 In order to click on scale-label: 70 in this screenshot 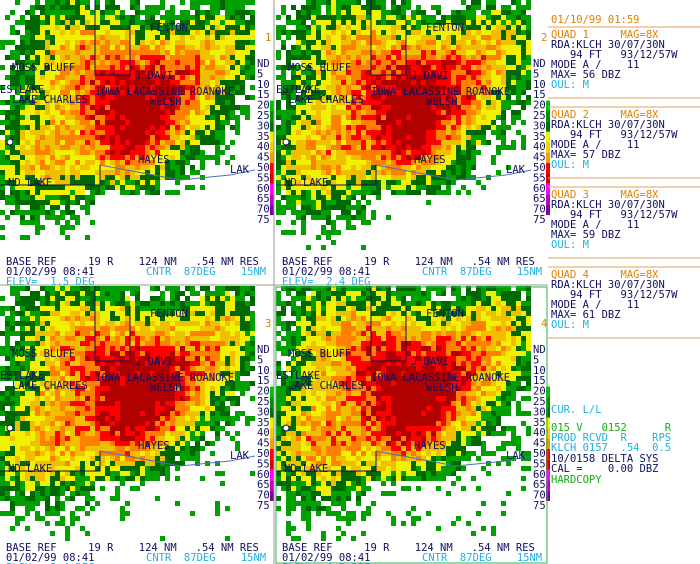, I will do `click(539, 210)`.